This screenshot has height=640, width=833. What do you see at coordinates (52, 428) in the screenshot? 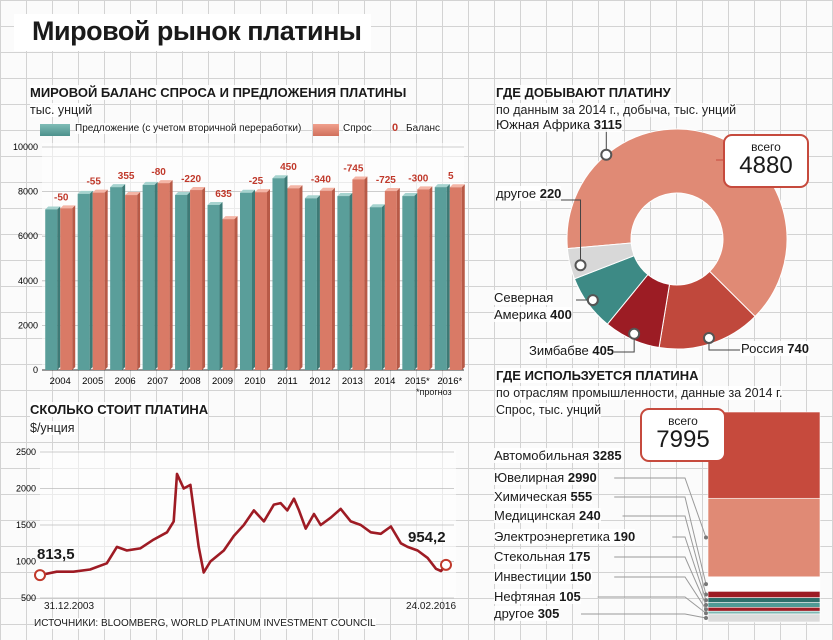
I see `price-chart-unit: $/унция` at bounding box center [52, 428].